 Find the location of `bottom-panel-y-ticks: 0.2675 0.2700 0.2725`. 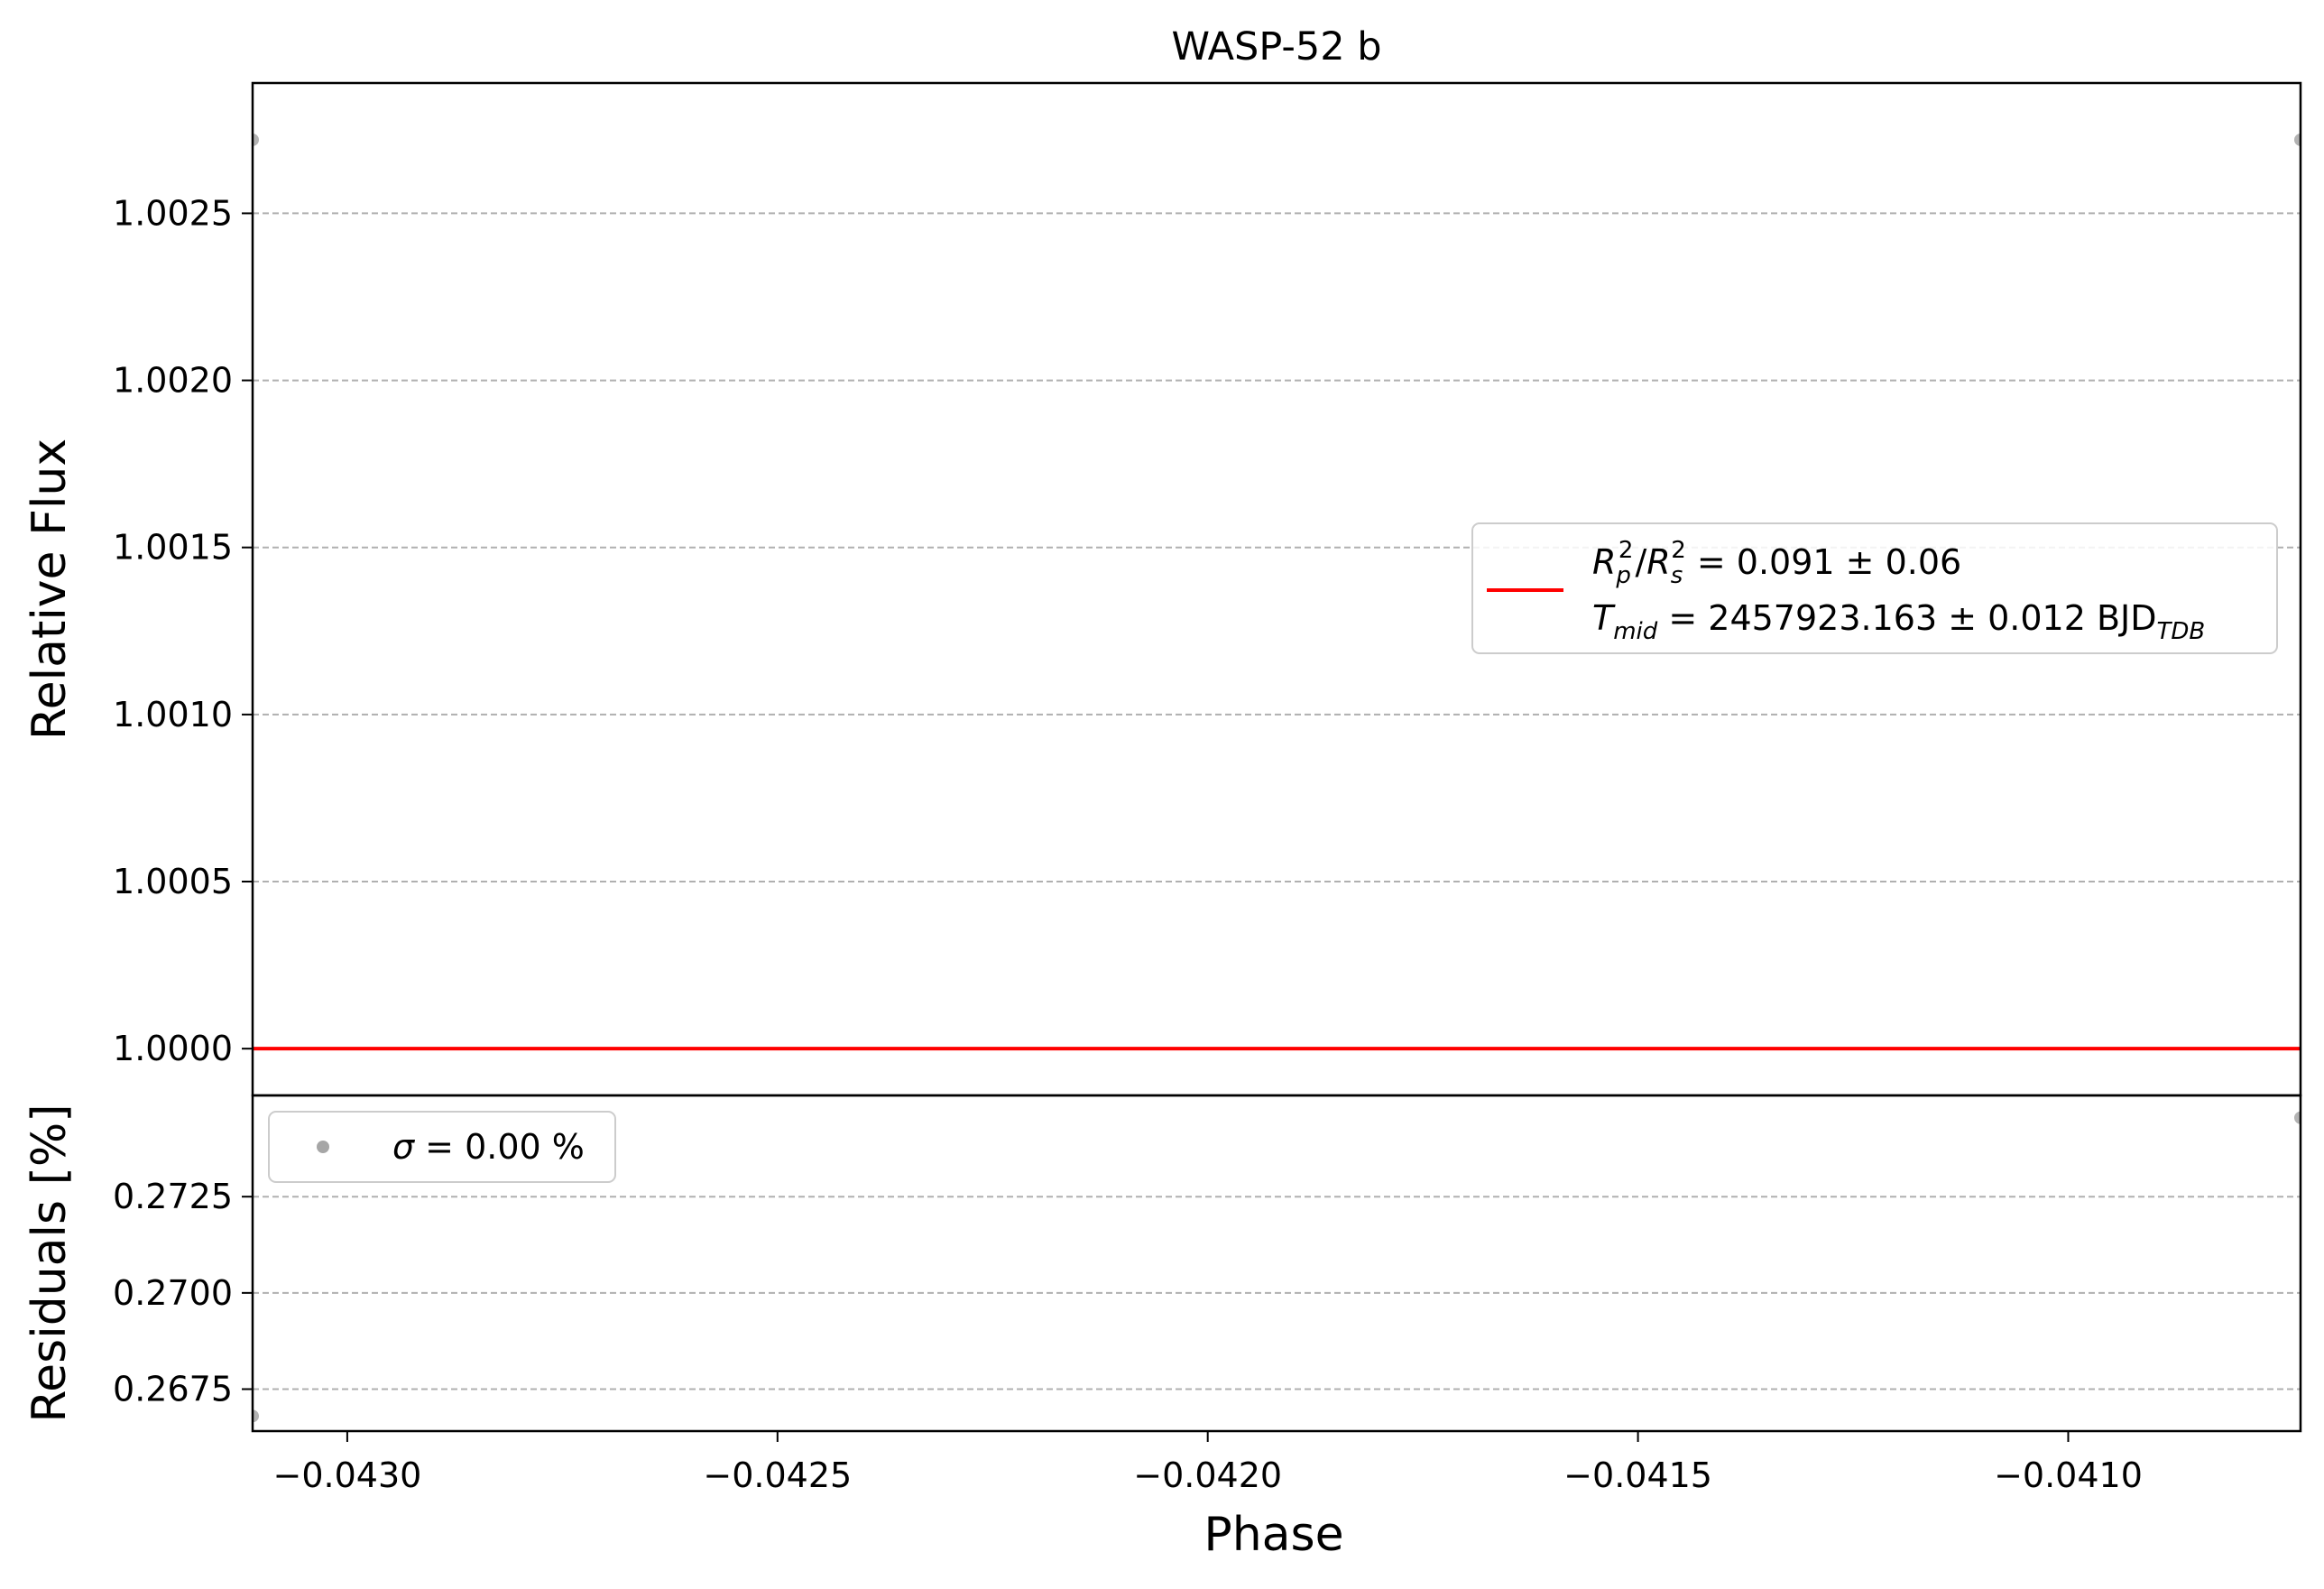

bottom-panel-y-ticks: 0.2675 0.2700 0.2725 is located at coordinates (183, 1293).